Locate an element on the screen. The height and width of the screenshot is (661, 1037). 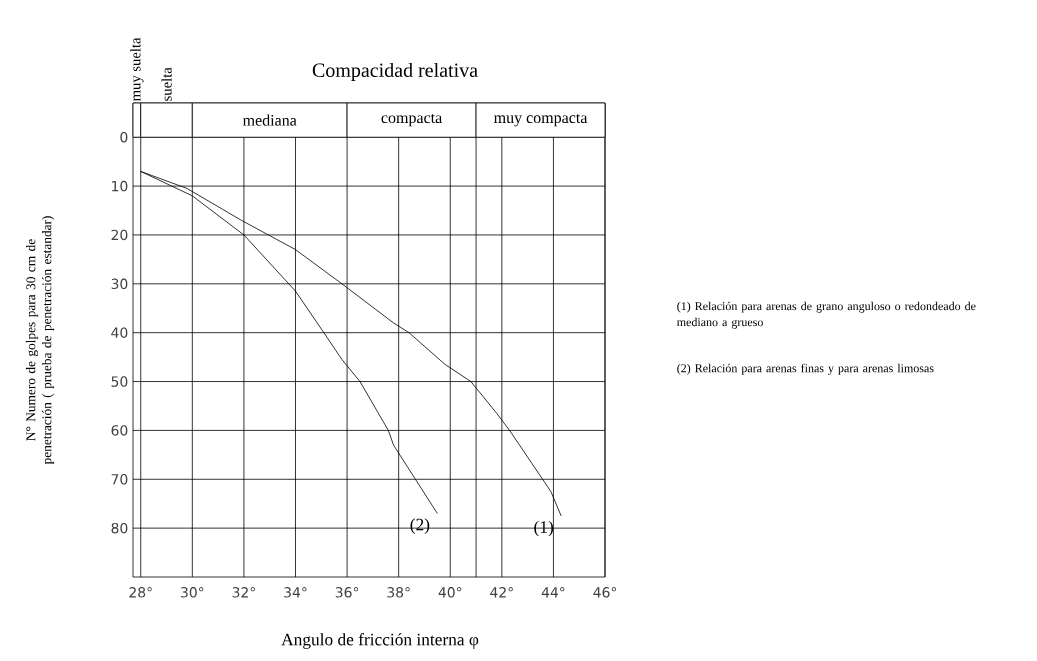
x-tick-label: 36° is located at coordinates (347, 592).